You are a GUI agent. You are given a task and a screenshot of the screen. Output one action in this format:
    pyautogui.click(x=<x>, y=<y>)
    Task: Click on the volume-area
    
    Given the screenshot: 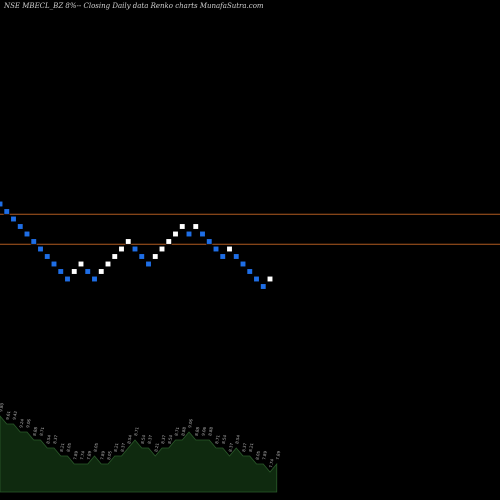 What is the action you would take?
    pyautogui.click(x=139, y=454)
    